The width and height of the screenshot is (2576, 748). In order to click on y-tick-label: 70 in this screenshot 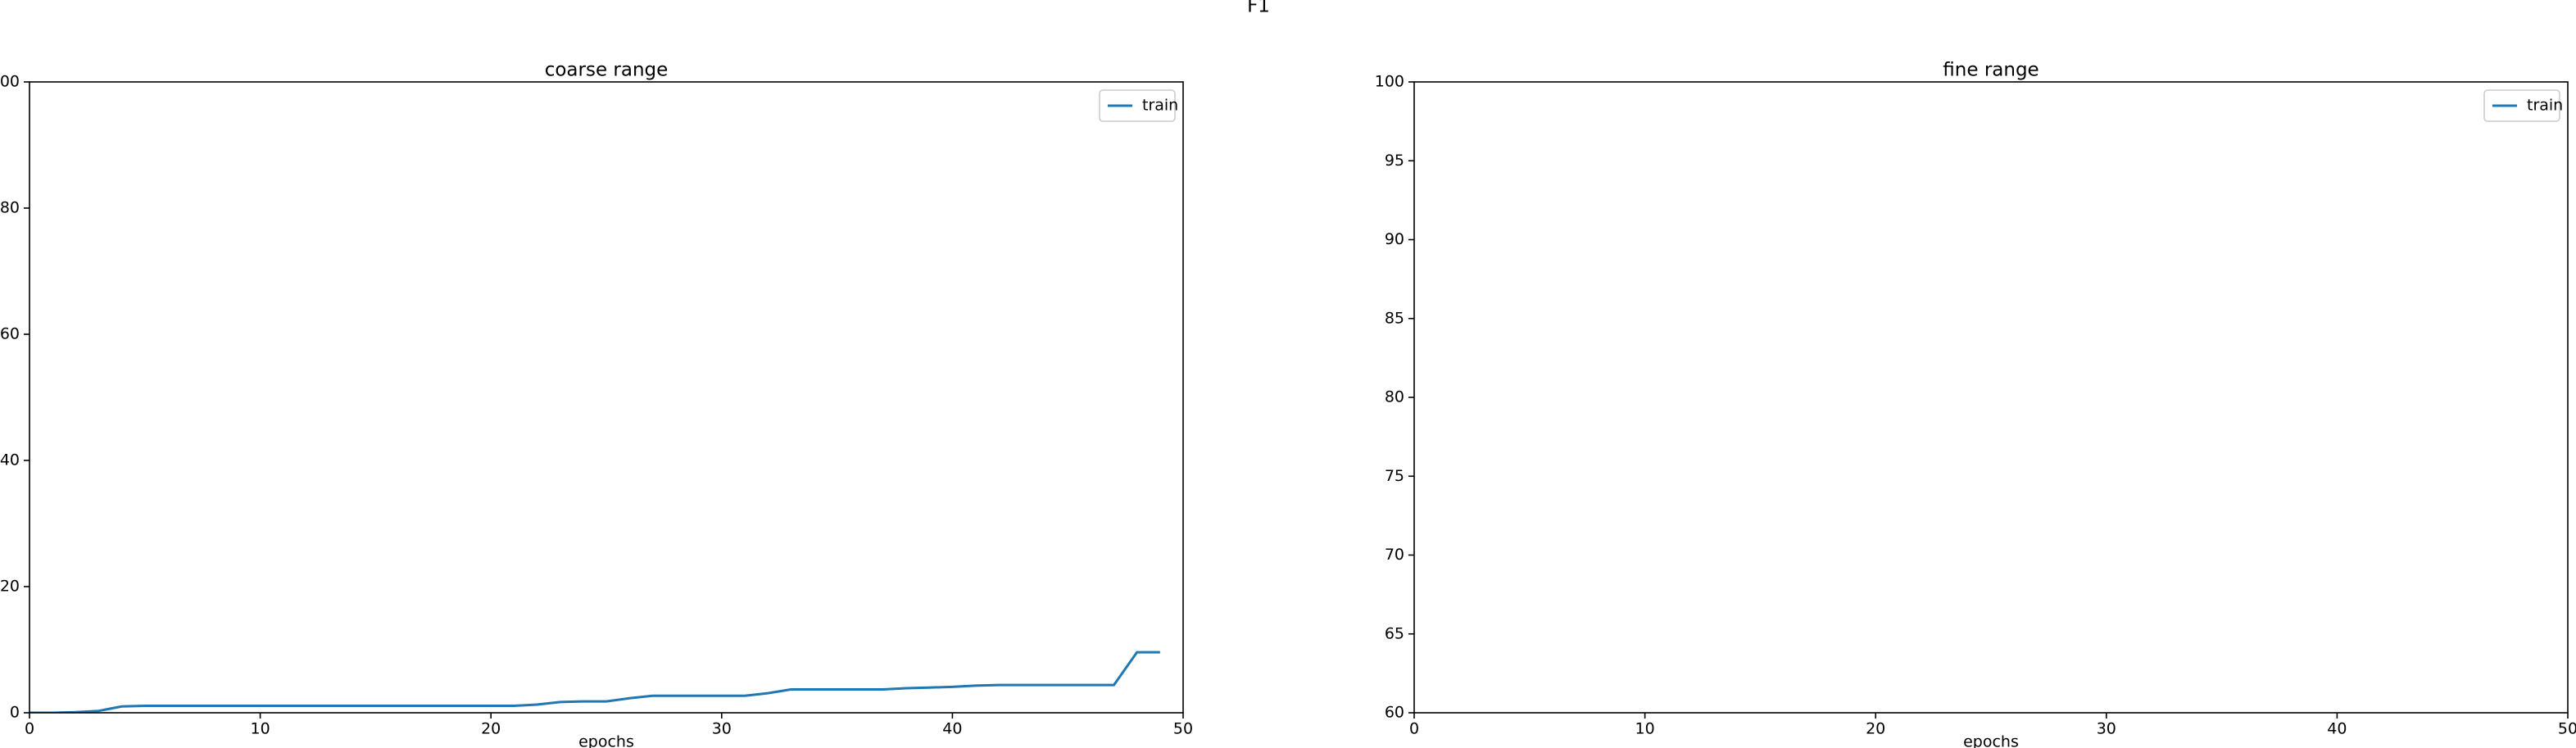, I will do `click(1394, 555)`.